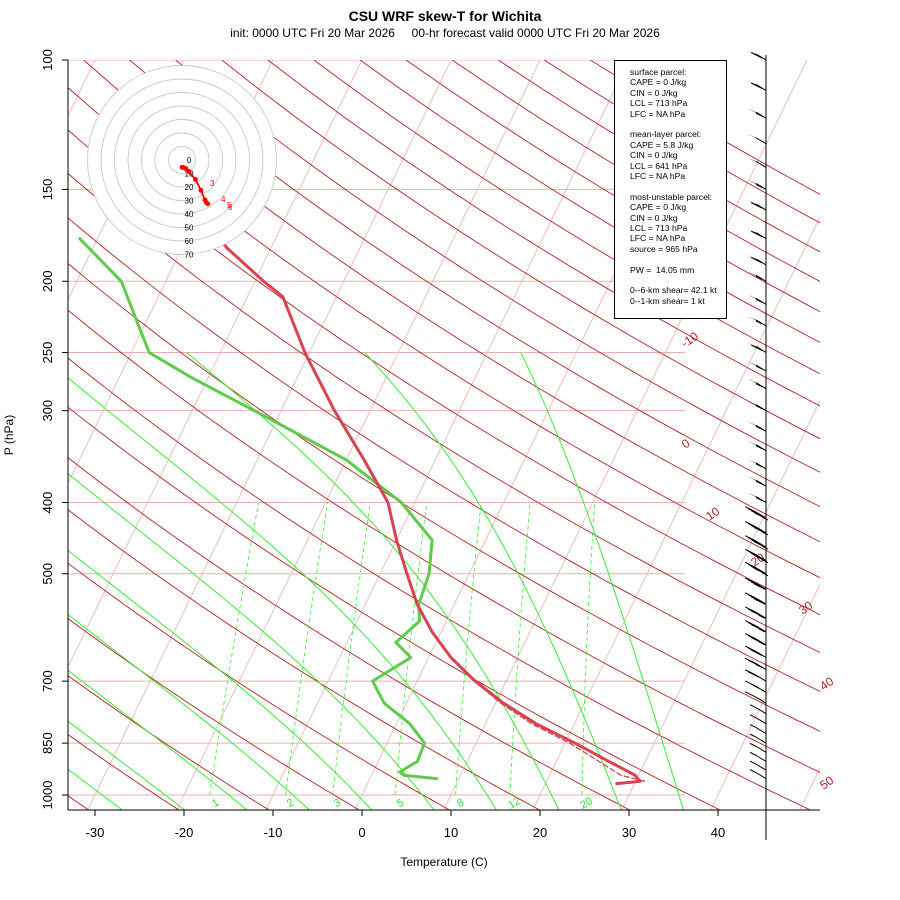 This screenshot has width=900, height=900. What do you see at coordinates (400, 803) in the screenshot?
I see `mixing-ratio-label: 5` at bounding box center [400, 803].